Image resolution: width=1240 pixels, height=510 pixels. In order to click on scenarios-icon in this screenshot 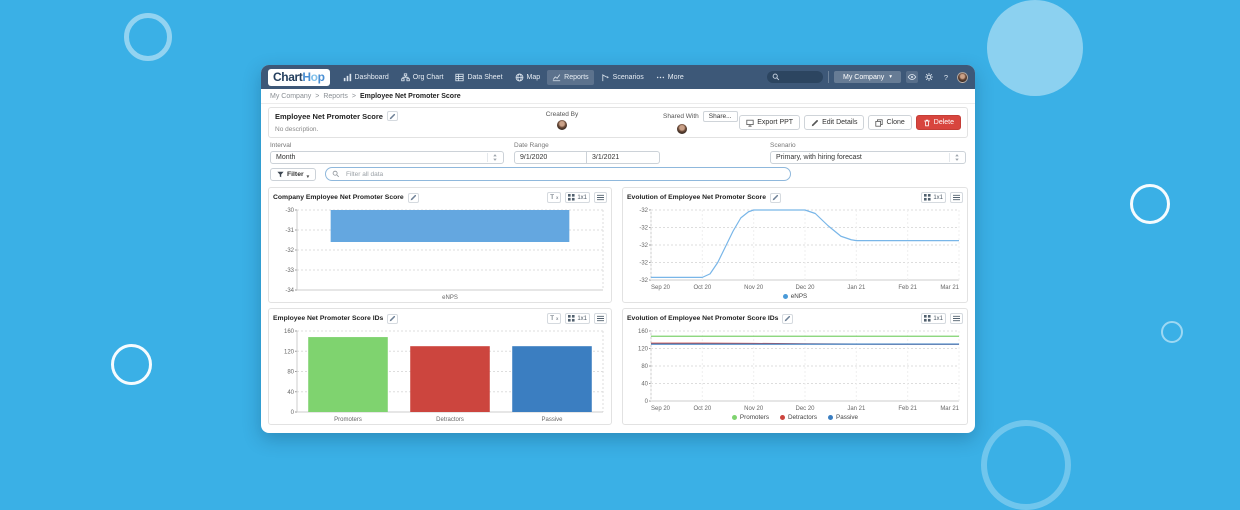, I will do `click(605, 77)`.